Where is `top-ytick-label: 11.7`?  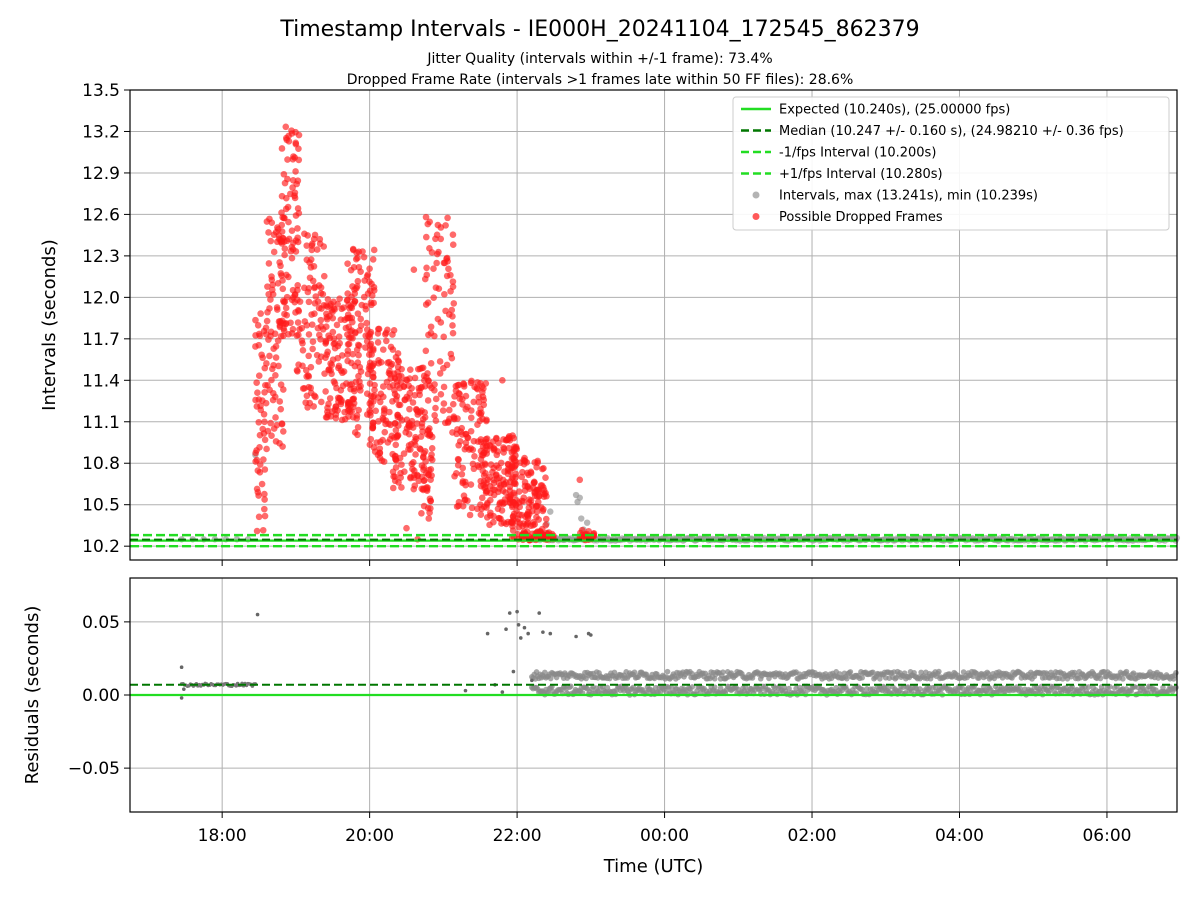
top-ytick-label: 11.7 is located at coordinates (101, 340).